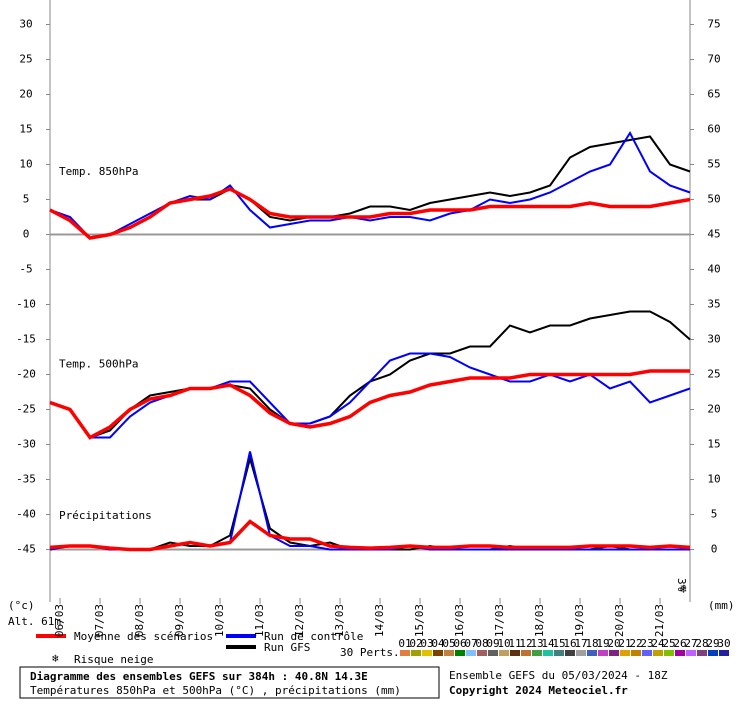 This screenshot has width=740, height=704. What do you see at coordinates (714, 514) in the screenshot?
I see `y2-tick-label: 5` at bounding box center [714, 514].